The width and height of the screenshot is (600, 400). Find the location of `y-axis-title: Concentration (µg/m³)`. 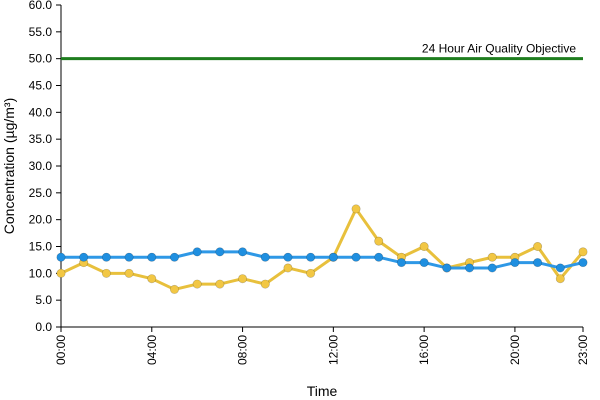

y-axis-title: Concentration (µg/m³) is located at coordinates (9, 166).